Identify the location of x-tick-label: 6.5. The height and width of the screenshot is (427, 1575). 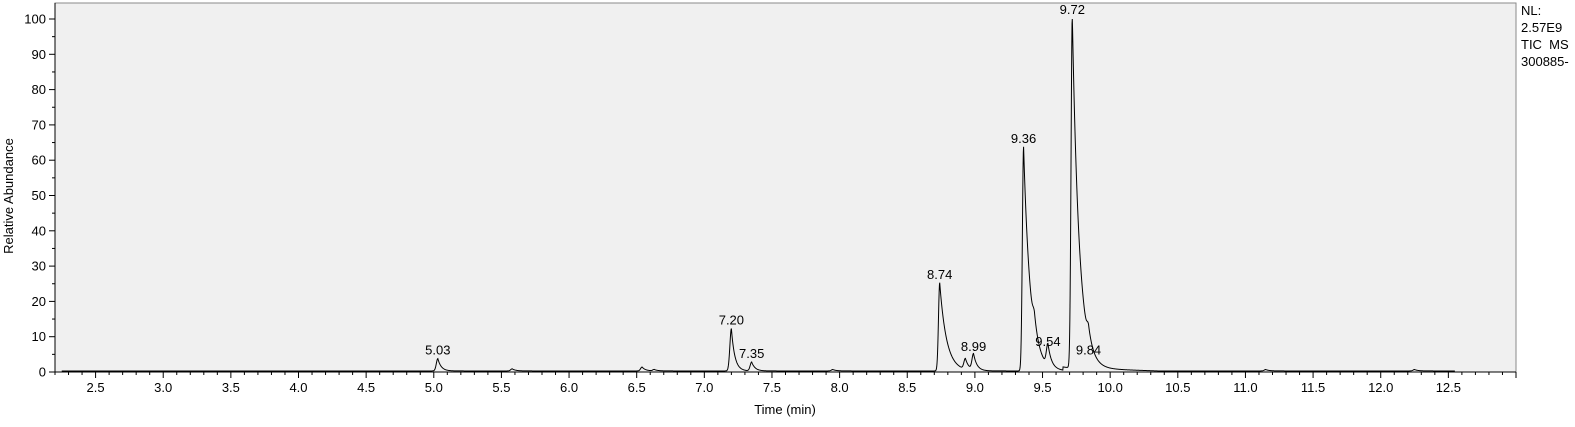
(637, 387).